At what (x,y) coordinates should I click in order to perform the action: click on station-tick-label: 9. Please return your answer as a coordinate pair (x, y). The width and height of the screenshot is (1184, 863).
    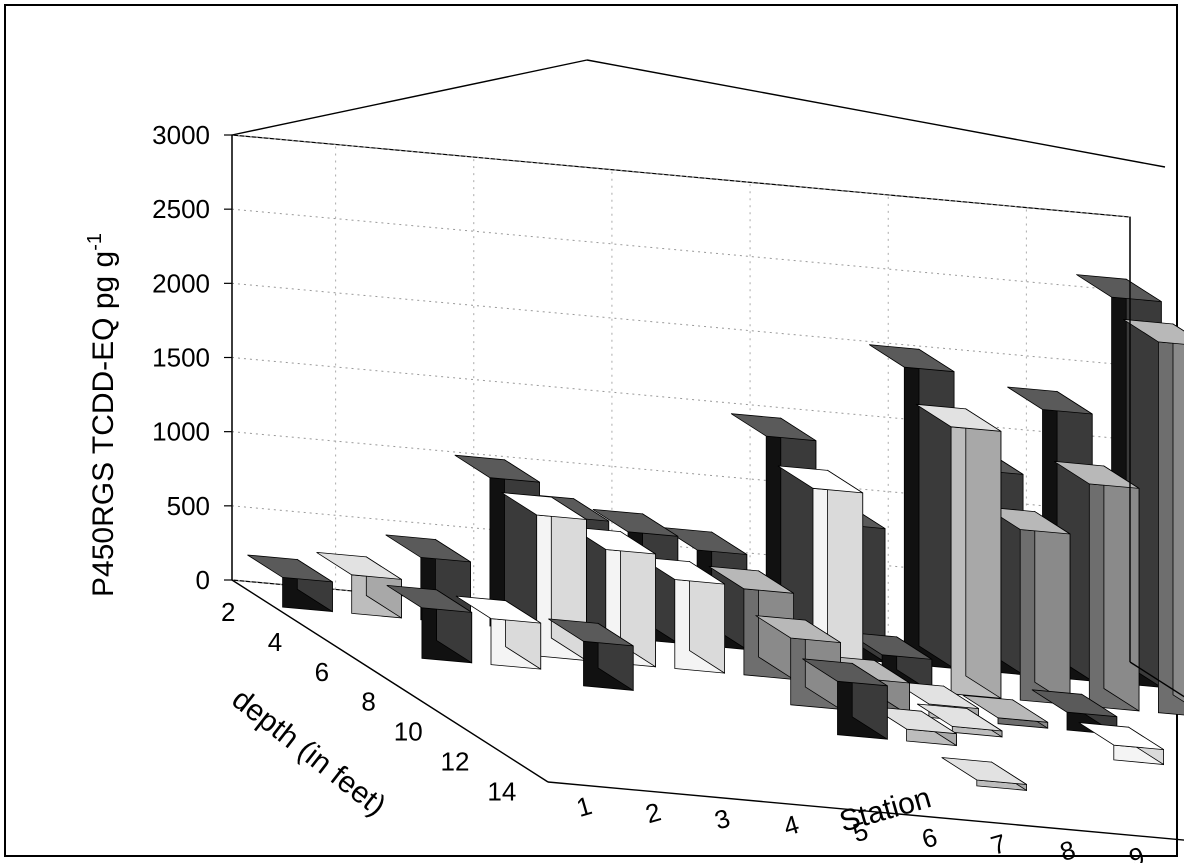
    Looking at the image, I should click on (1137, 852).